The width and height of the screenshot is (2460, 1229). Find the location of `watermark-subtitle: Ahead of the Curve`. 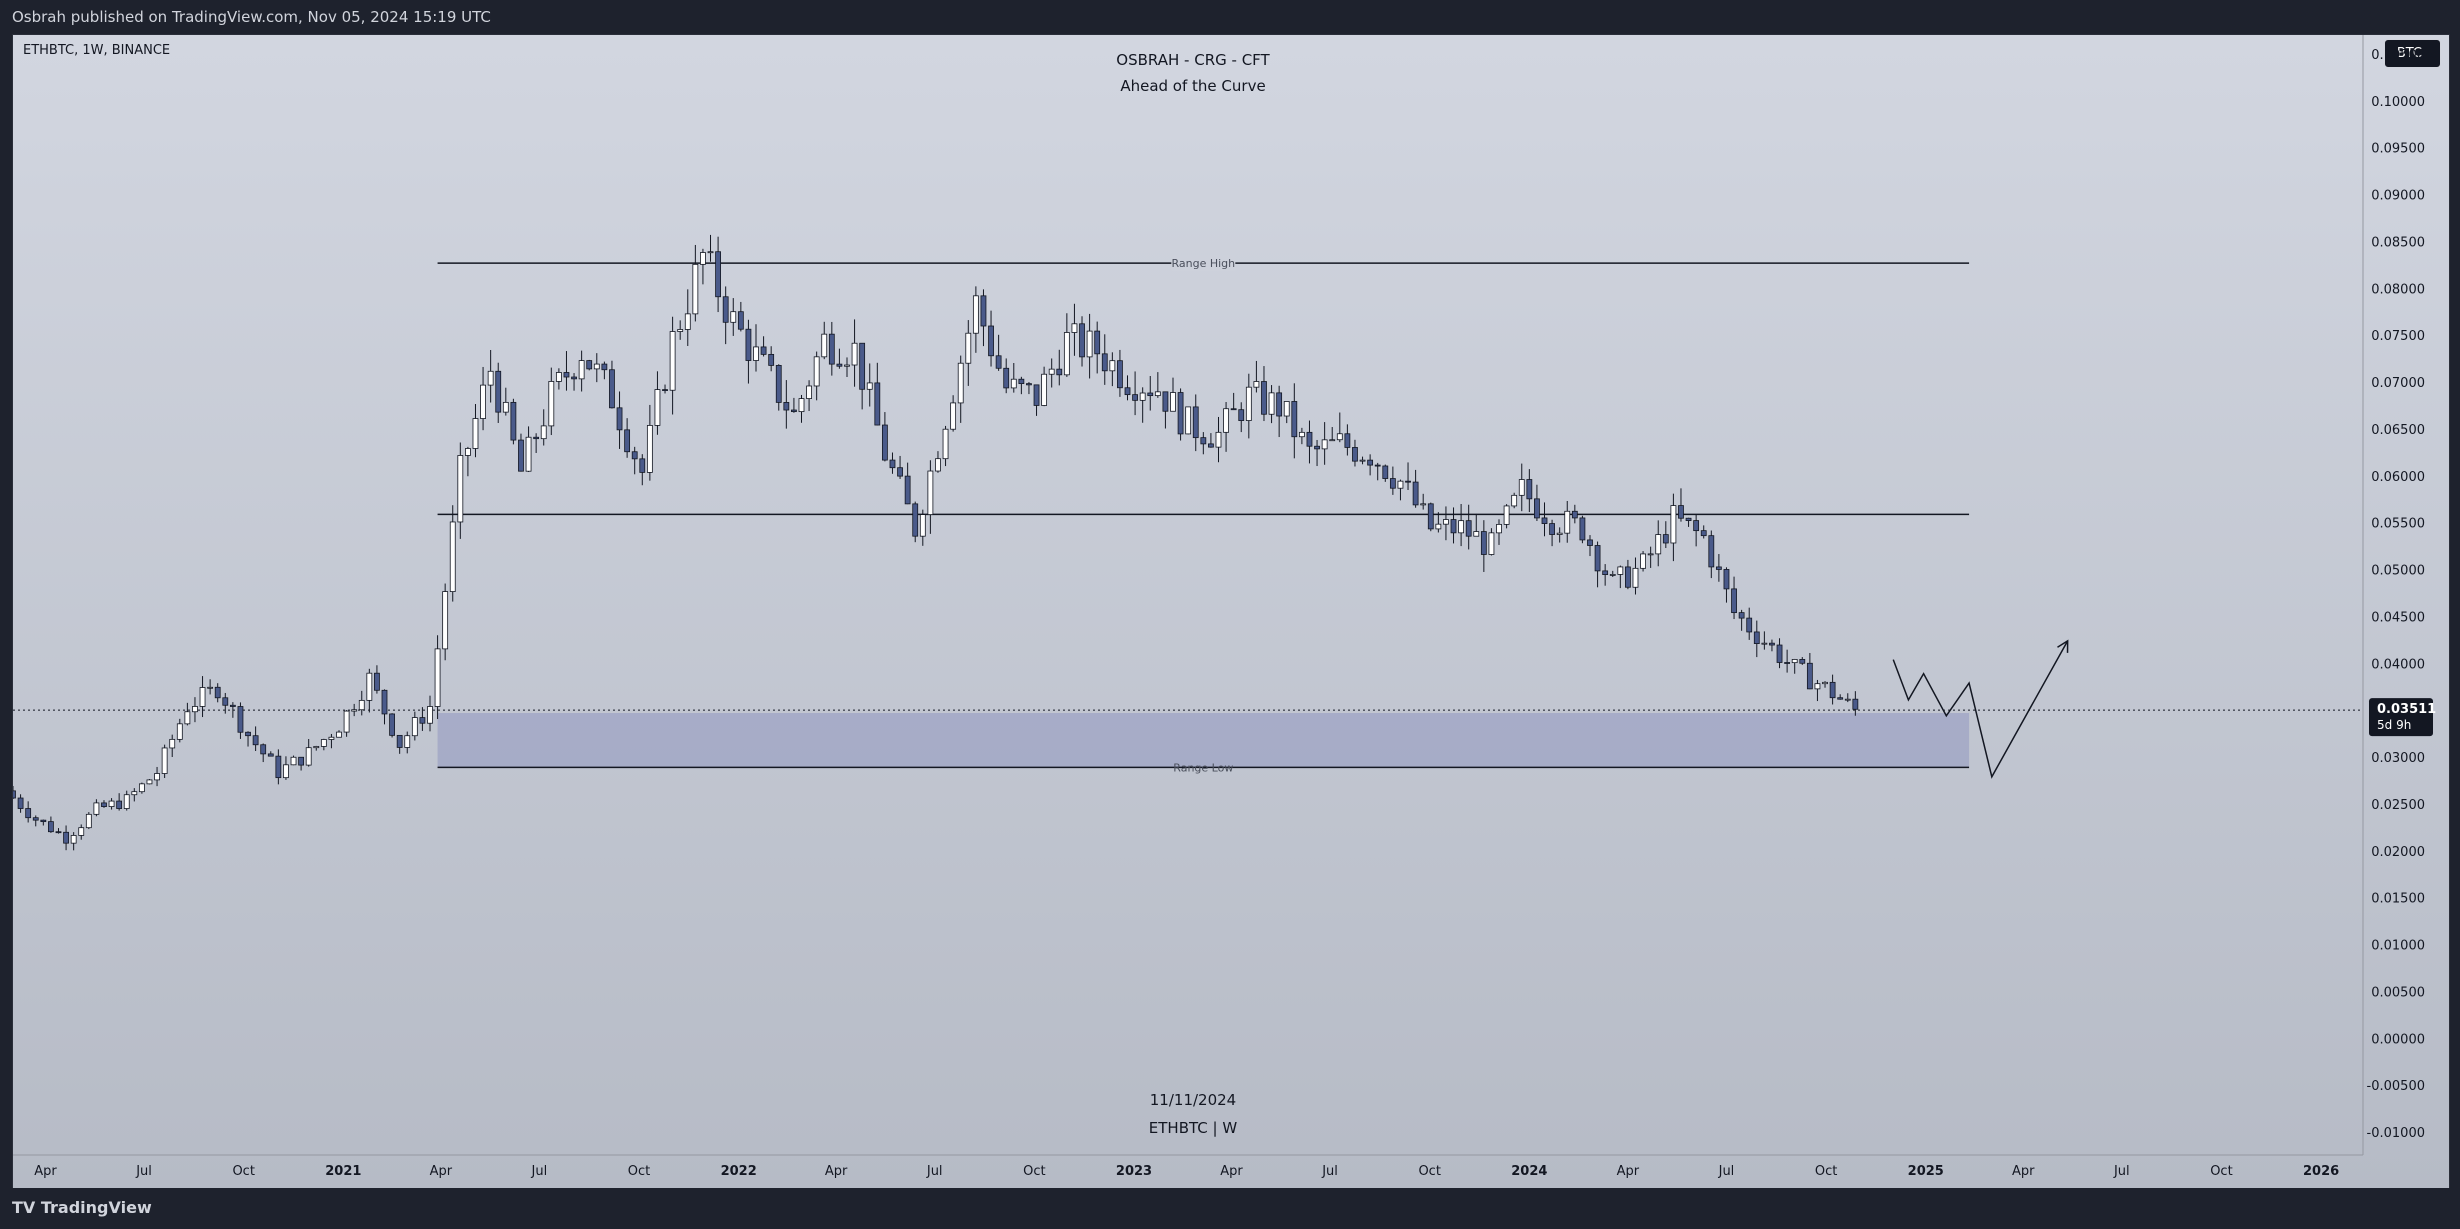

watermark-subtitle: Ahead of the Curve is located at coordinates (1192, 86).